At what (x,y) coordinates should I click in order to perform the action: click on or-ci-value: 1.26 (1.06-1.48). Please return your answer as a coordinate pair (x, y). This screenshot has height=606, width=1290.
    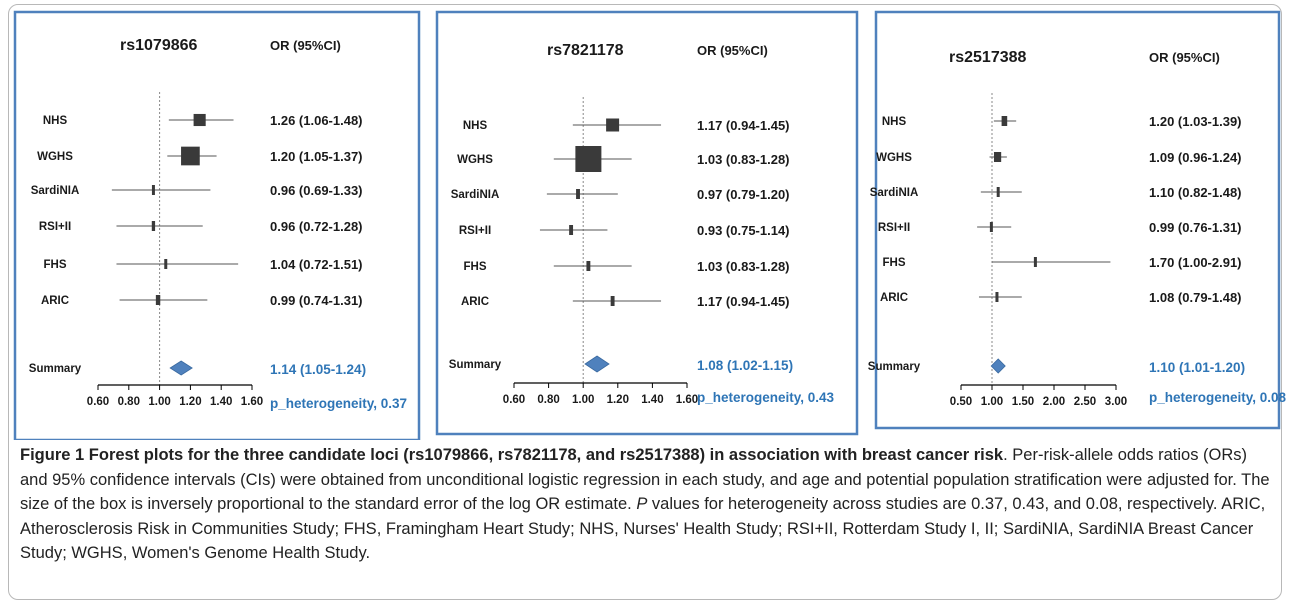
    Looking at the image, I should click on (316, 120).